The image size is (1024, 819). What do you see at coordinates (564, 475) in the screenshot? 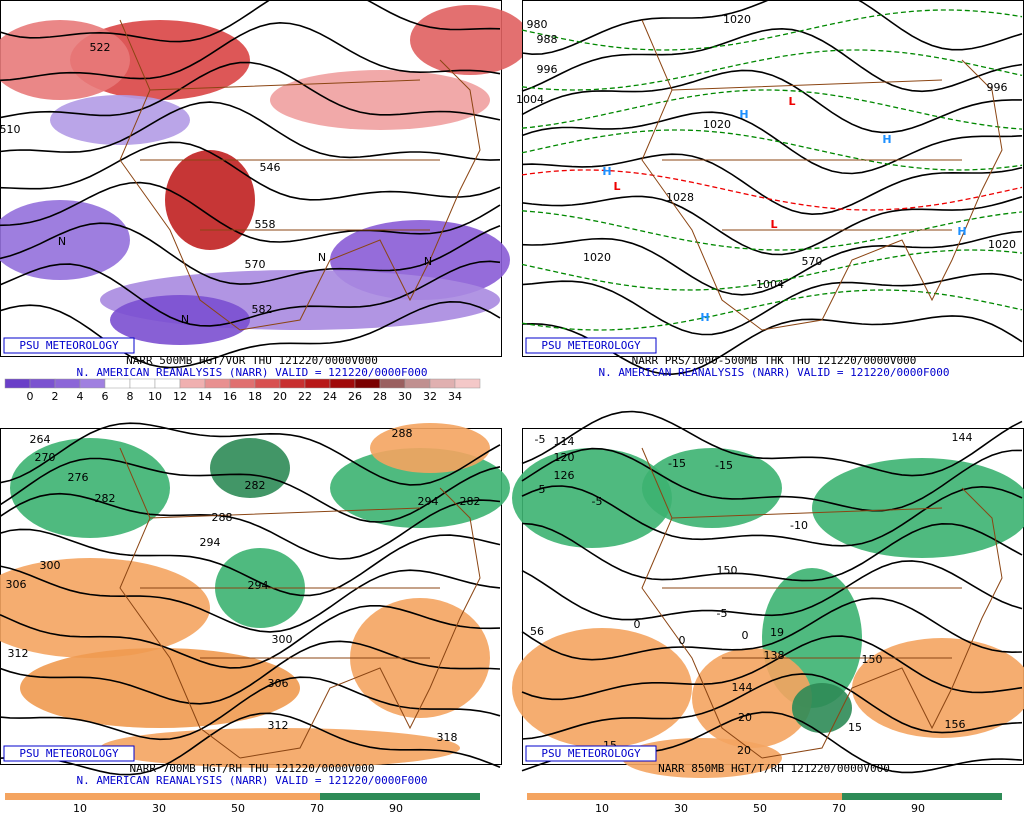
I see `contour-label: 126` at bounding box center [564, 475].